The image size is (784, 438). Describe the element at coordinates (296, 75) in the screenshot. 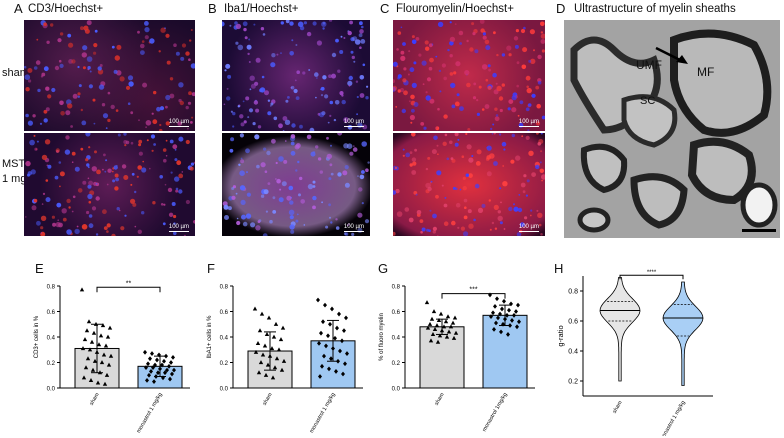

I see `micrograph-iba1-sham: 100 µm` at that location.